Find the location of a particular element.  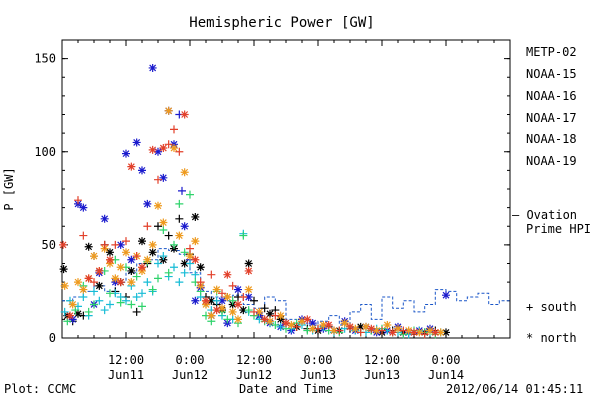

legend-item-noaa15: NOAA-15 is located at coordinates (551, 74).